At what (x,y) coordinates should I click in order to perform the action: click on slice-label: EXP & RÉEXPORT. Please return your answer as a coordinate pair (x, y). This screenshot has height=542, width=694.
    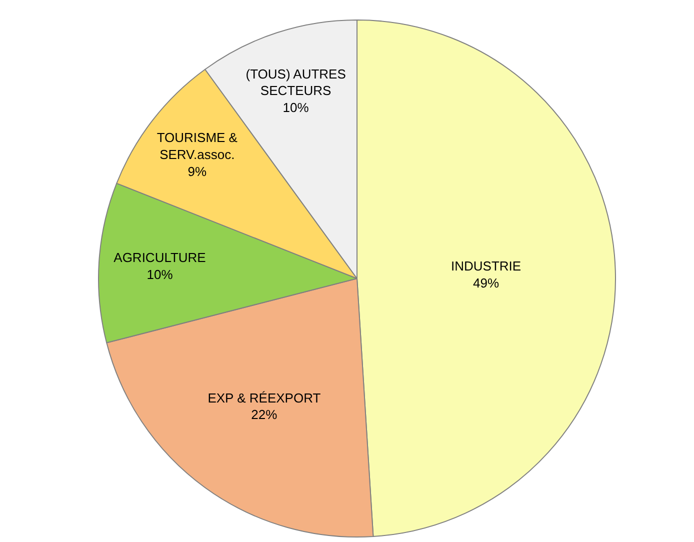
    Looking at the image, I should click on (264, 398).